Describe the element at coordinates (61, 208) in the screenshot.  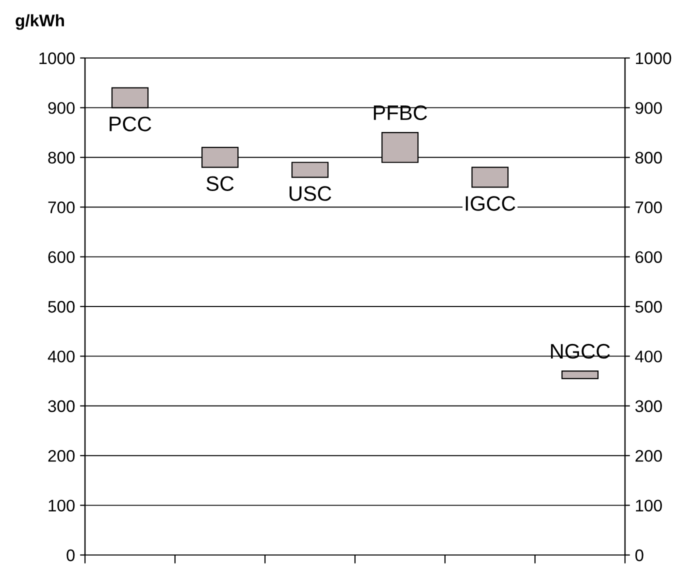
I see `y-tick-label: 700` at that location.